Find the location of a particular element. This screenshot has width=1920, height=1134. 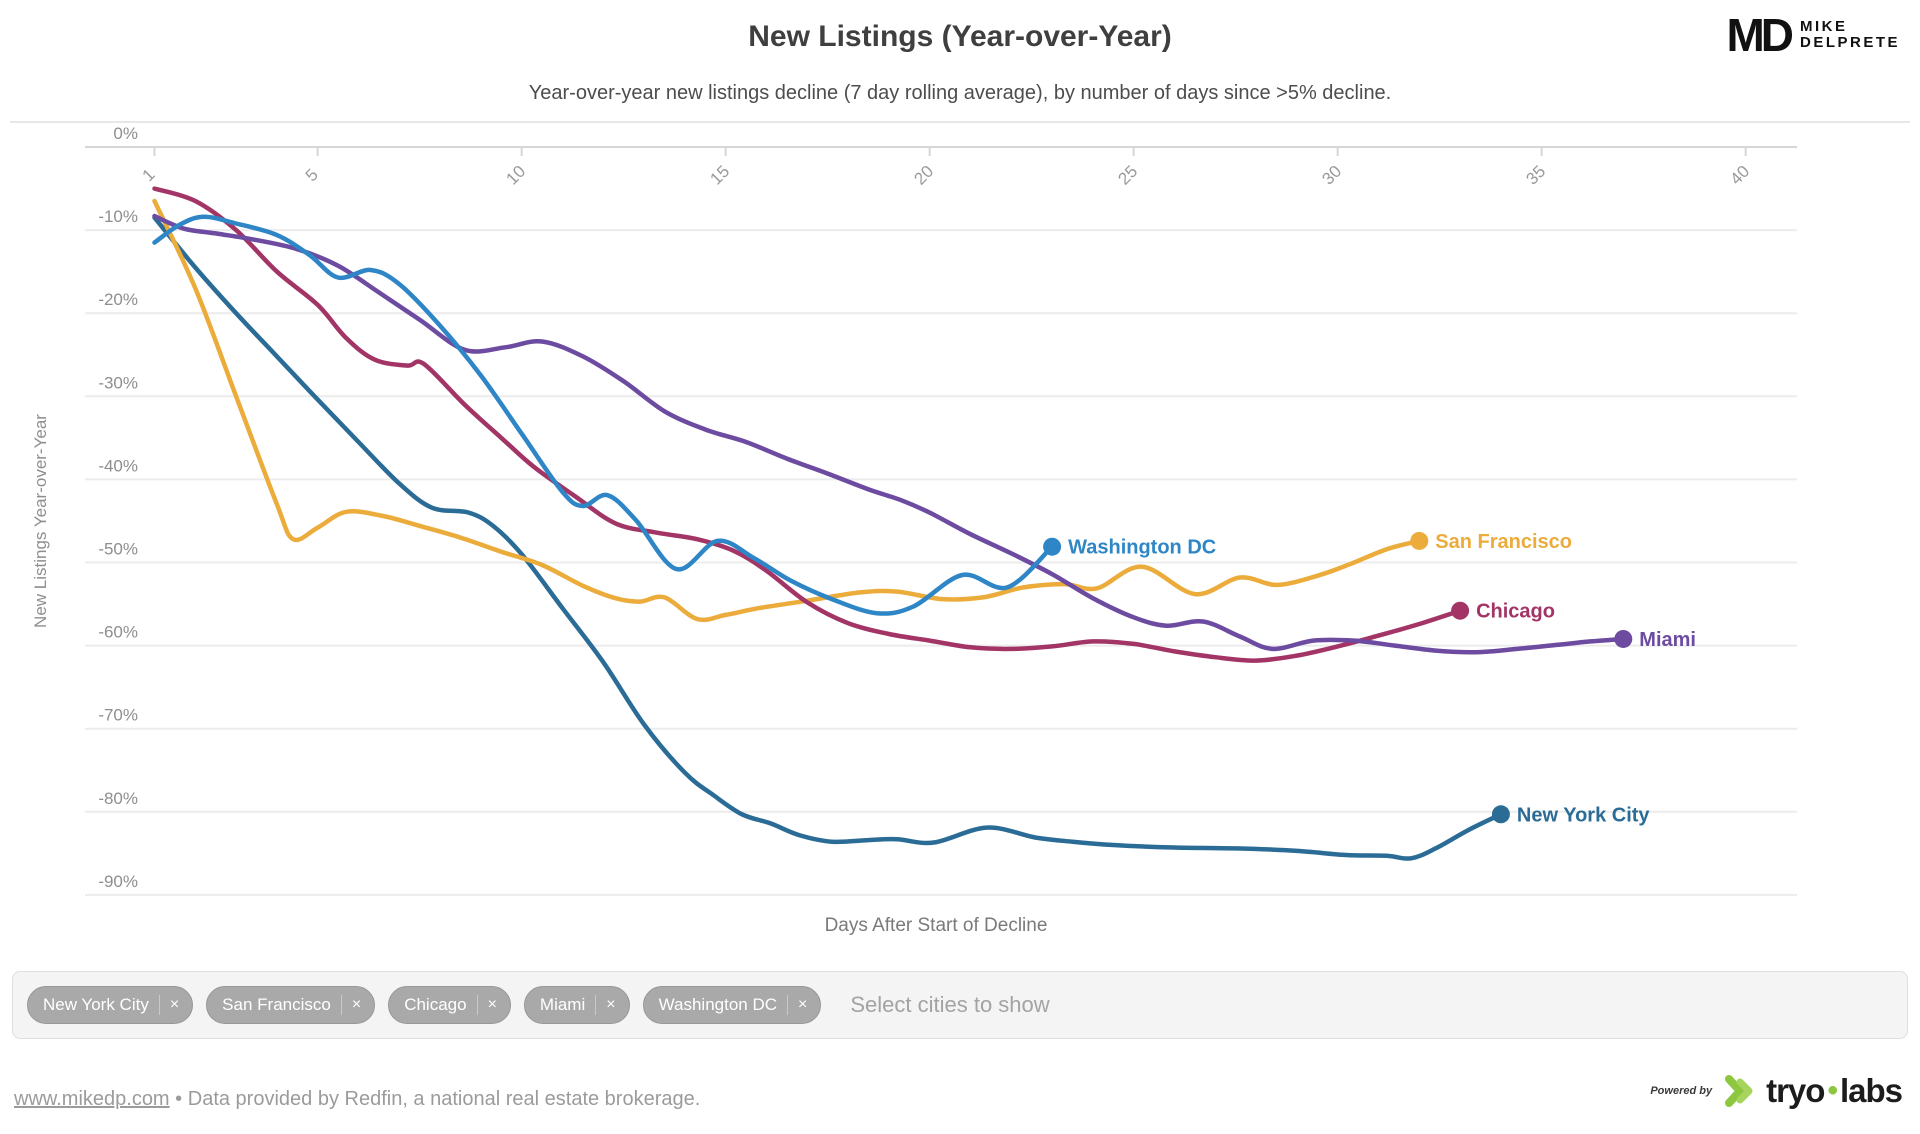

md-logo-name: MIKE DELPRETE is located at coordinates (1850, 35).